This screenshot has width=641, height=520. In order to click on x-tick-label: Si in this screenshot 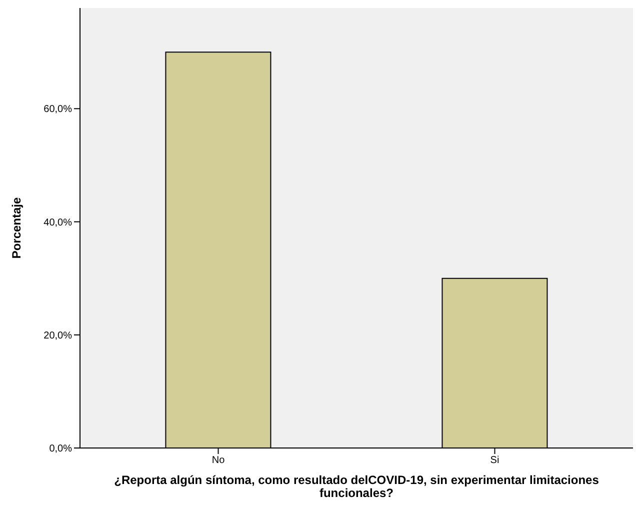, I will do `click(495, 460)`.